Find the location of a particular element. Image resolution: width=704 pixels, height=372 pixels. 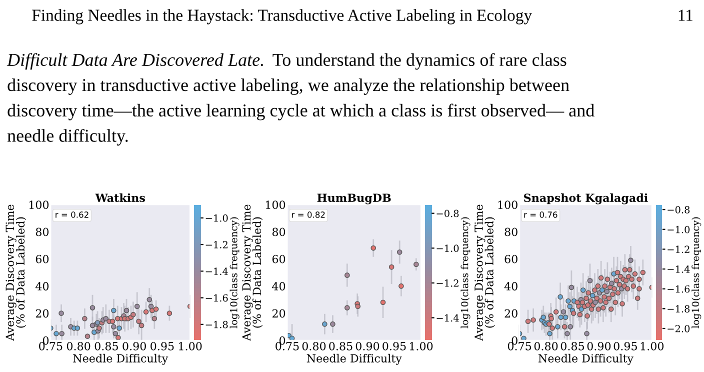

chart-title: Watkins is located at coordinates (120, 197).